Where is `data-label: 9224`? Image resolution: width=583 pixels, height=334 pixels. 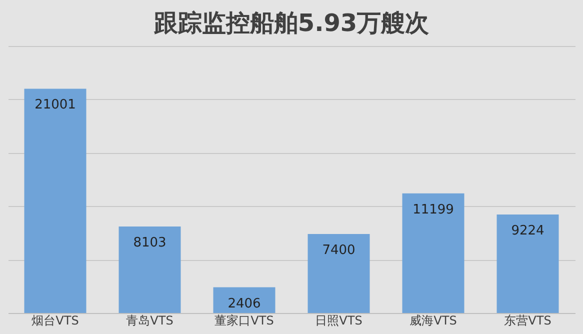
data-label: 9224 is located at coordinates (527, 230).